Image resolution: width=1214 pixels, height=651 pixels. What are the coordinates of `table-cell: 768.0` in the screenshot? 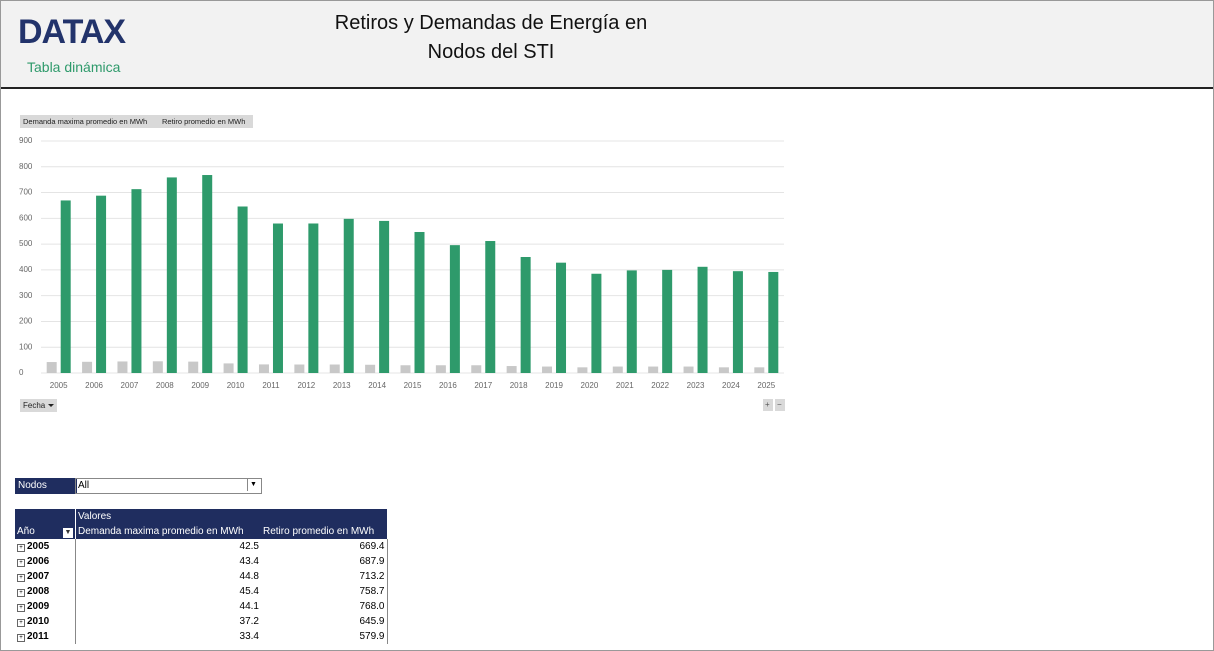 It's located at (324, 606).